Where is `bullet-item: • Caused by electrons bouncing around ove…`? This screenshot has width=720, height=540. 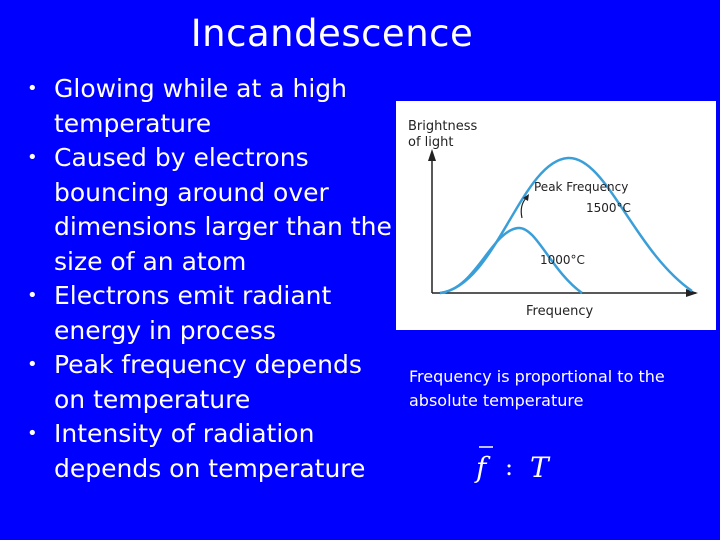
bullet-item: • Caused by electrons bouncing around ove… is located at coordinates (207, 210).